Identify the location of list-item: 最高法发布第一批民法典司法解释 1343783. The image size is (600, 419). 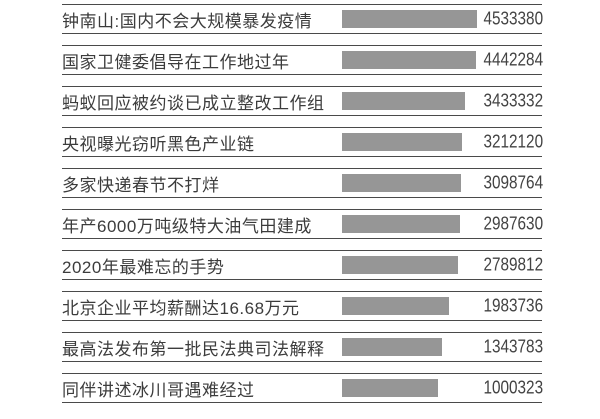
(302, 347).